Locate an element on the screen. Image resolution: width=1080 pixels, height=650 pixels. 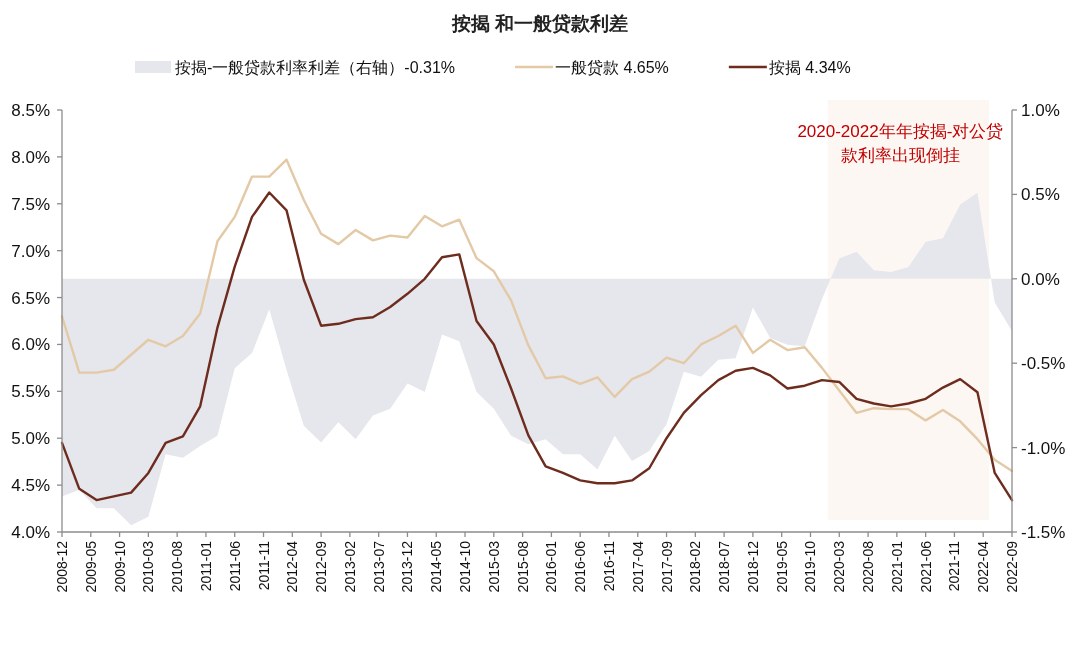
x-tick-label: 2020-03 is located at coordinates (839, 566).